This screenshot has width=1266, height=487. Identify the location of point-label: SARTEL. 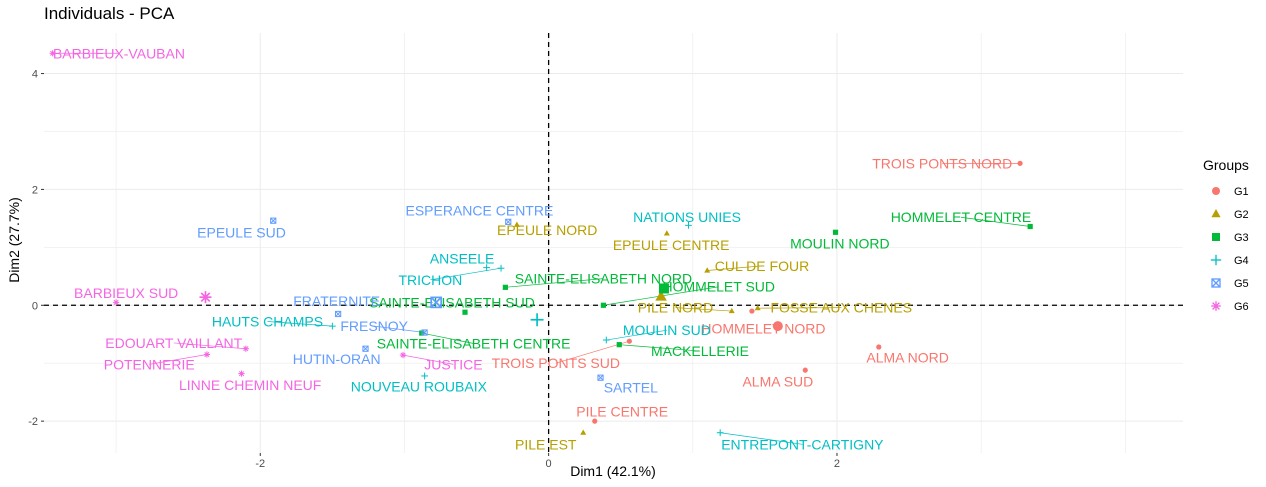
(631, 388).